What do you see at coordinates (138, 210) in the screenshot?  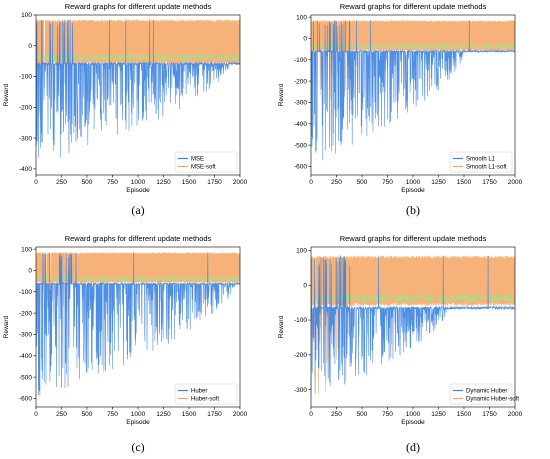 I see `caption-a: (a)` at bounding box center [138, 210].